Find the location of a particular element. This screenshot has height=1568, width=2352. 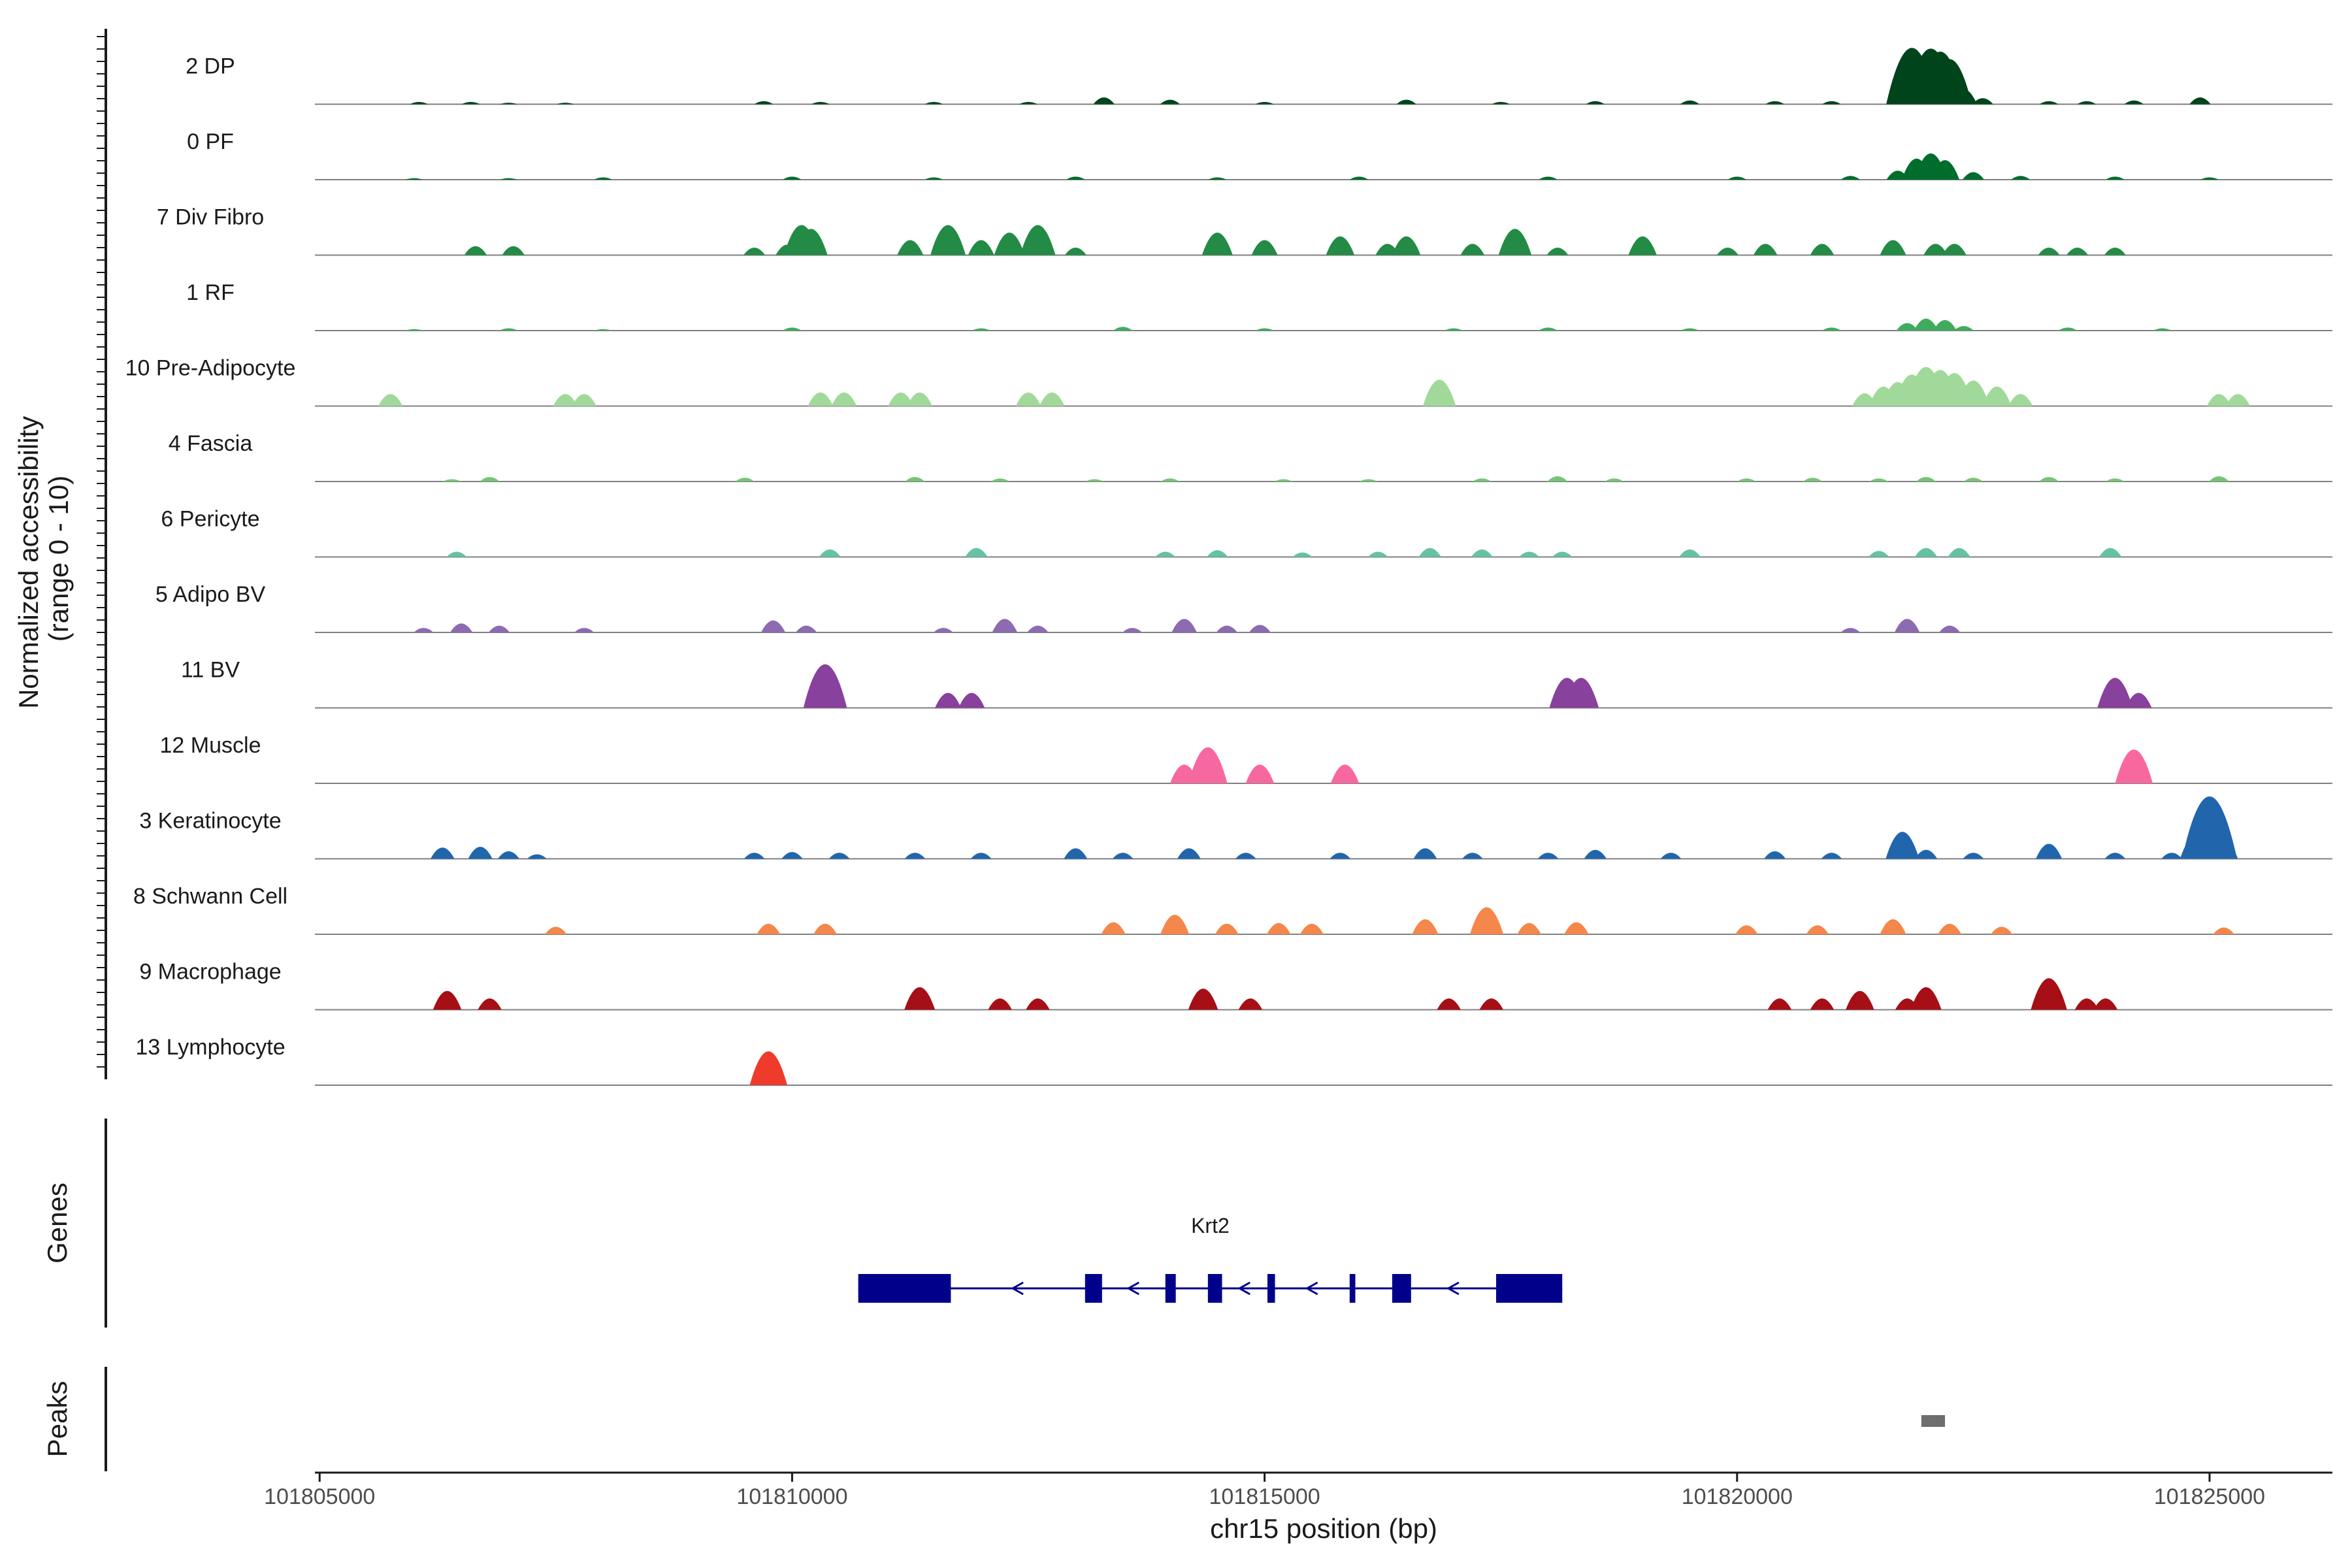

track-label: 0 PF is located at coordinates (210, 141).